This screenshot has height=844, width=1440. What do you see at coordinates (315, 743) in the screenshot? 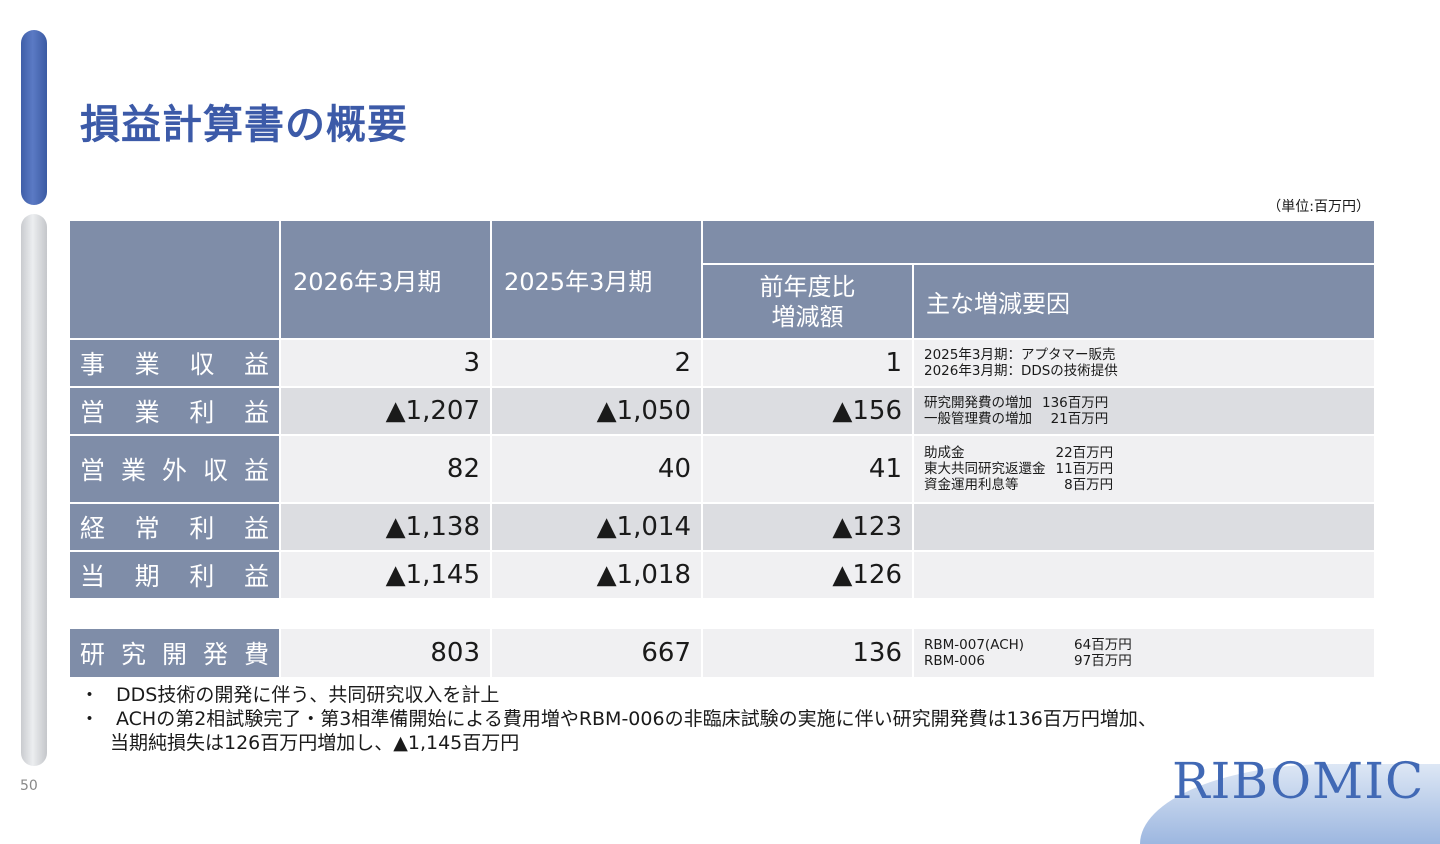
I see `bullet-continuation: 当期純損失は126百万円増加し、▲1,145百万円` at bounding box center [315, 743].